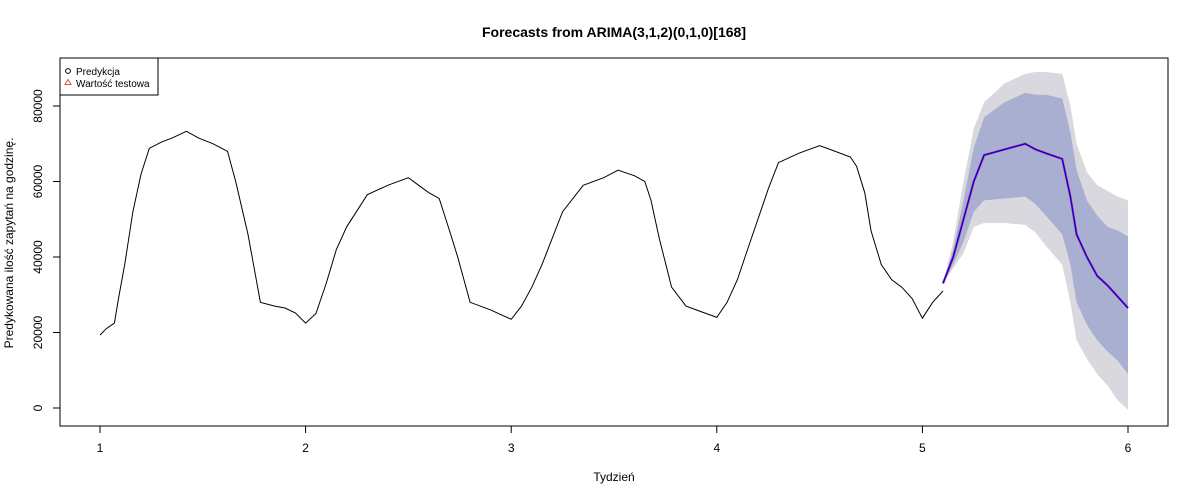 The image size is (1200, 500). I want to click on legend-label-wartosc-testowa: Wartość testowa, so click(113, 84).